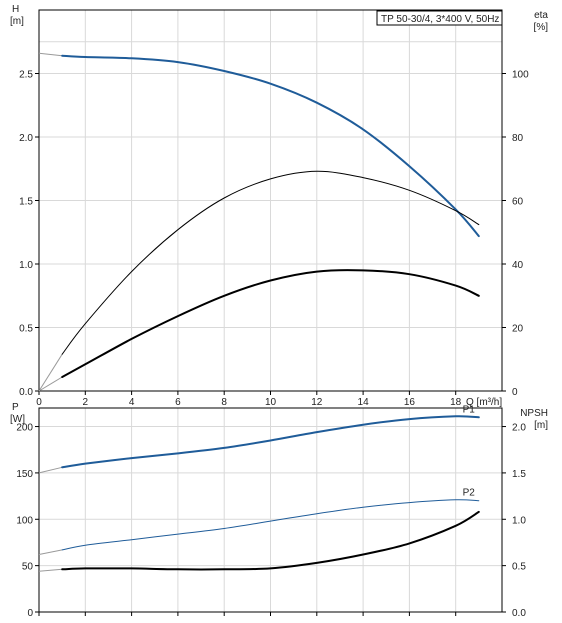  Describe the element at coordinates (518, 138) in the screenshot. I see `right-tick-label: 80` at that location.